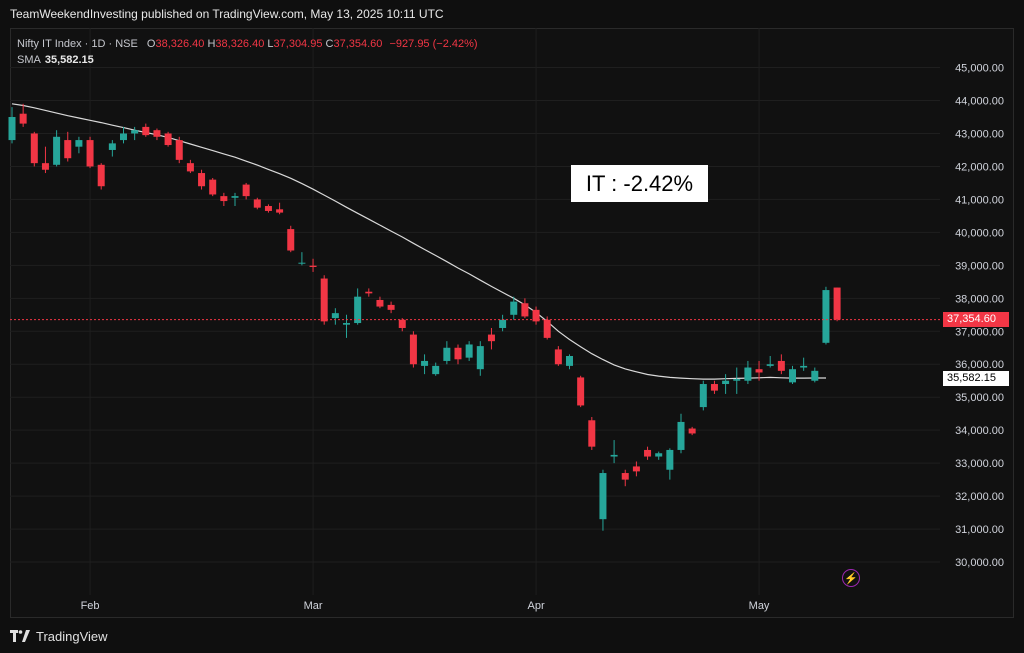 The image size is (1024, 653). Describe the element at coordinates (976, 320) in the screenshot. I see `last-price-tag: 37,354.60` at that location.